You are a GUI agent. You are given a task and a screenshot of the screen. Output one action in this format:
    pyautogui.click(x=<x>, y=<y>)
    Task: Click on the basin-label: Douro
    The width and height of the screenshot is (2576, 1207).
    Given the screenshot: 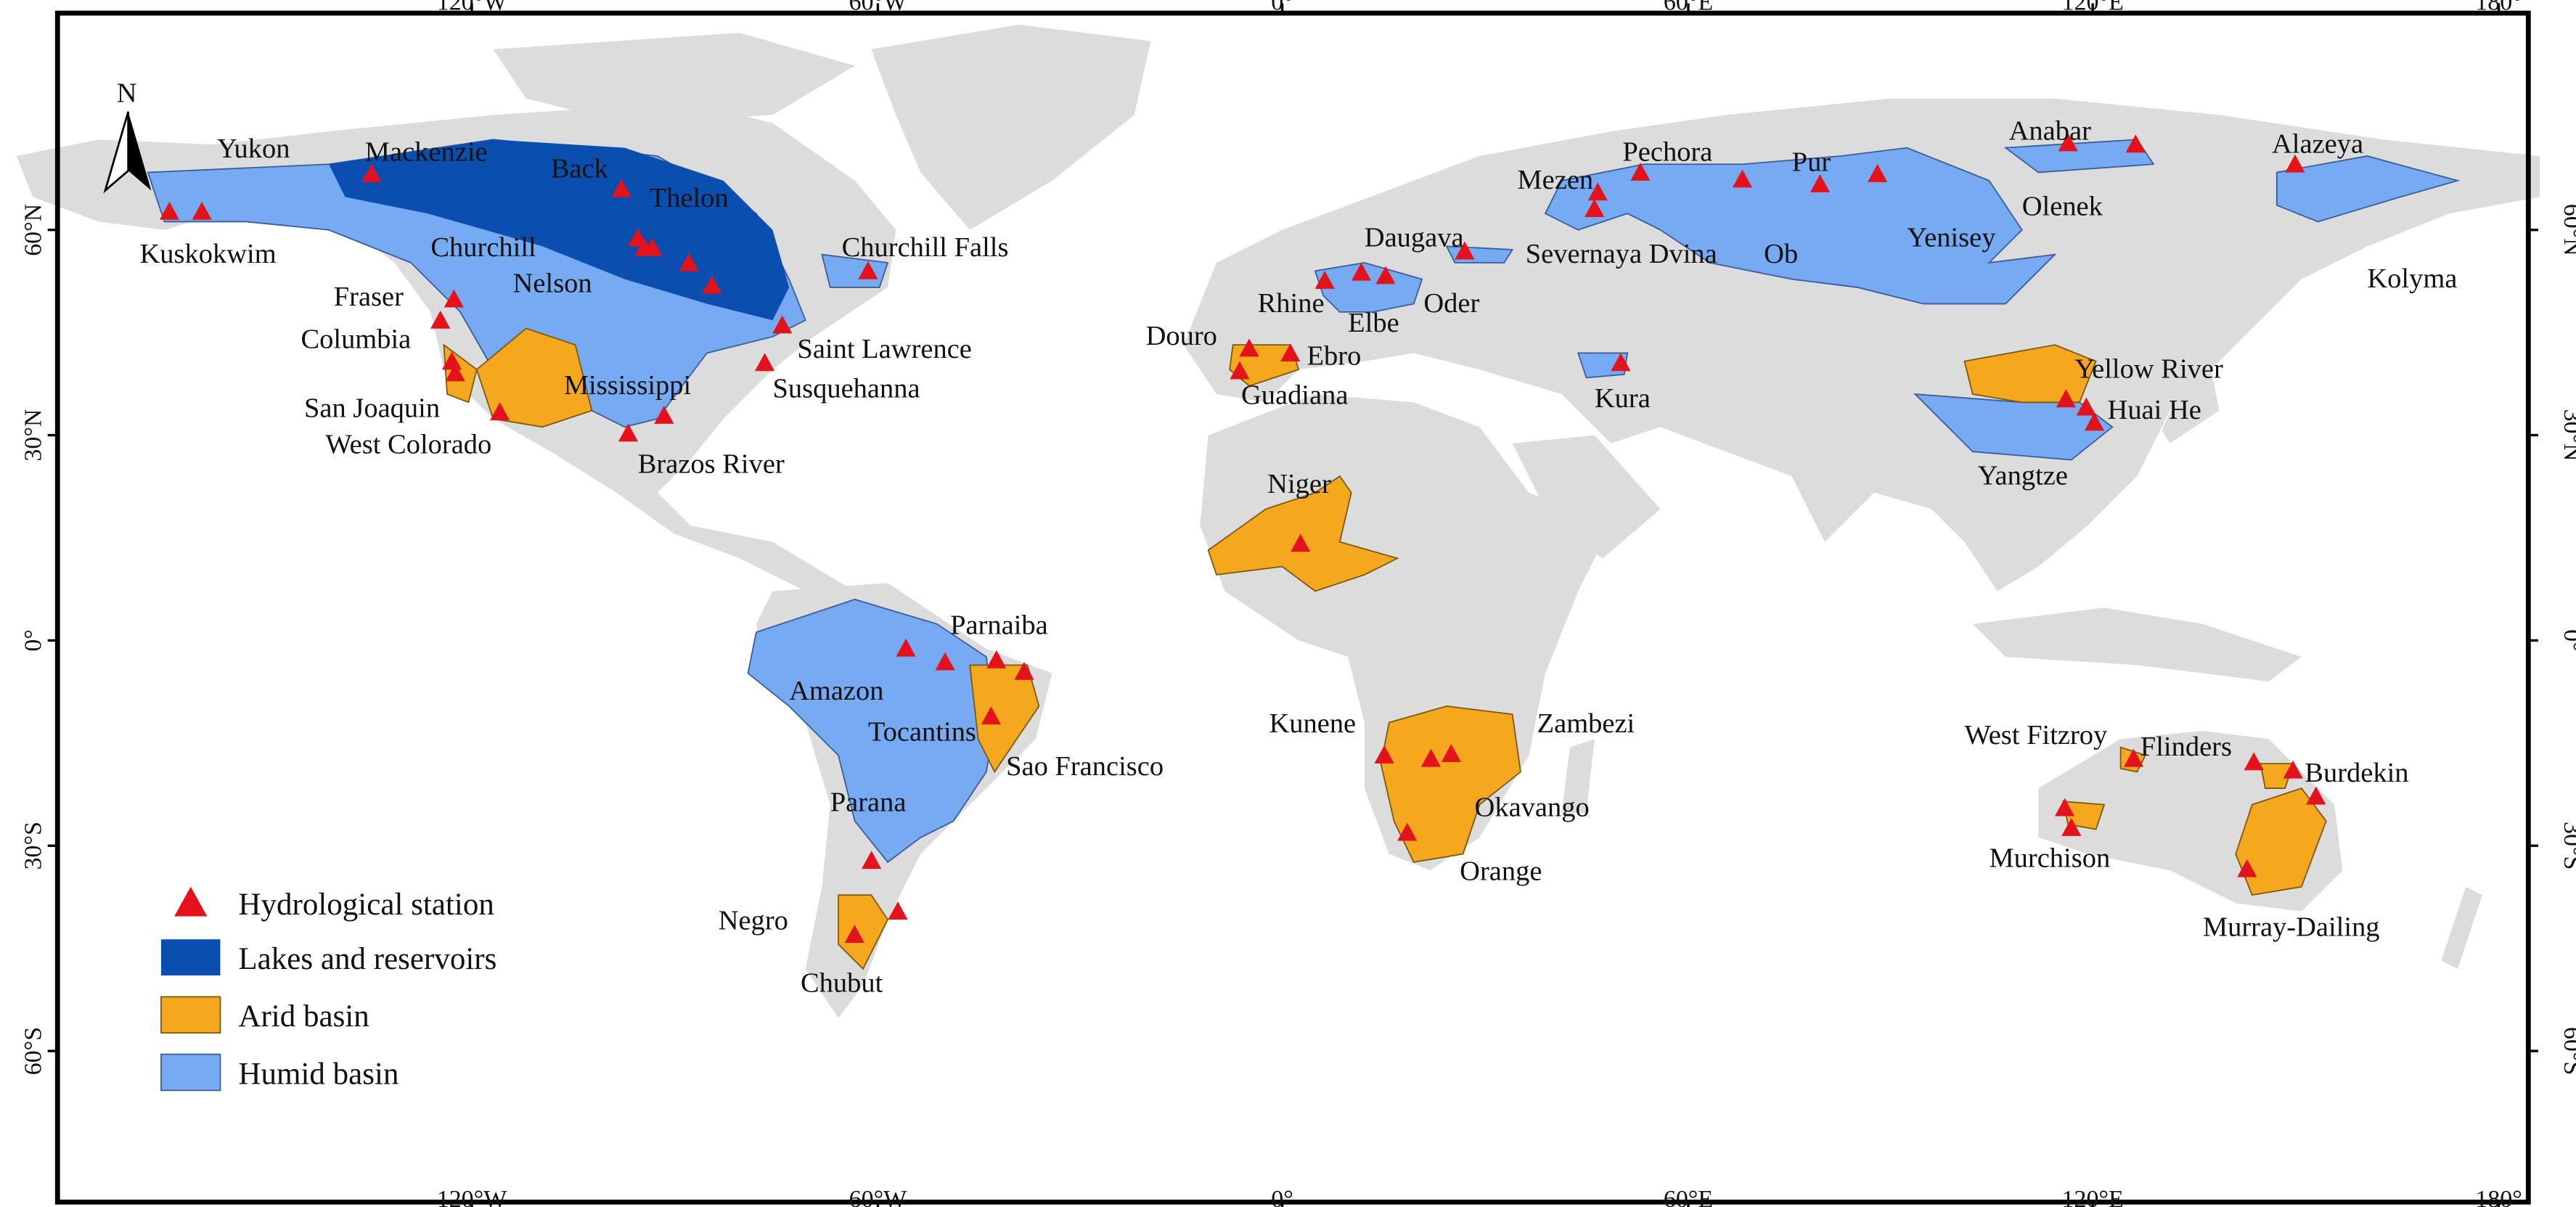 What is the action you would take?
    pyautogui.click(x=1181, y=336)
    